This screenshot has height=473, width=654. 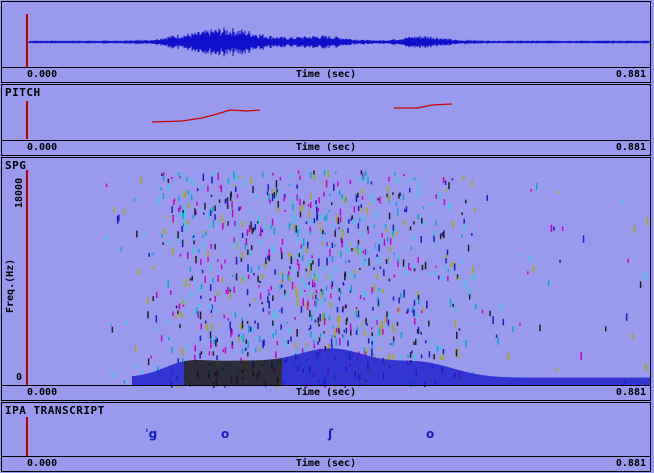 I want to click on spectrogram-title: SPG, so click(x=16, y=165).